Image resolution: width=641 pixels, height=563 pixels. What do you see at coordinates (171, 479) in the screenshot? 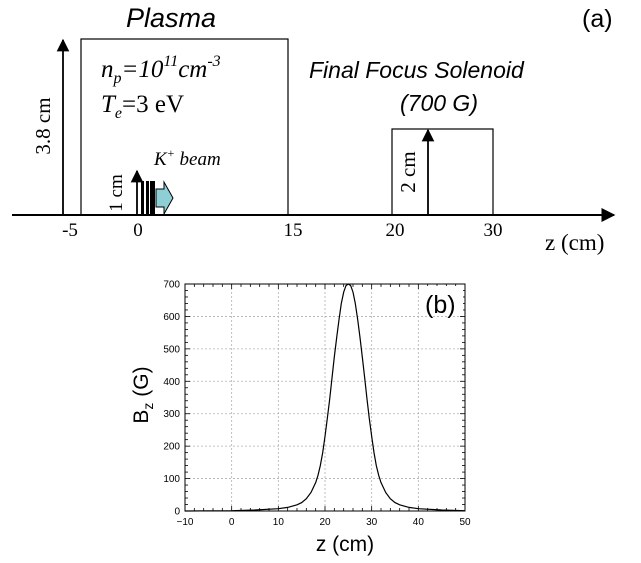
I see `y-tick-label: 100` at bounding box center [171, 479].